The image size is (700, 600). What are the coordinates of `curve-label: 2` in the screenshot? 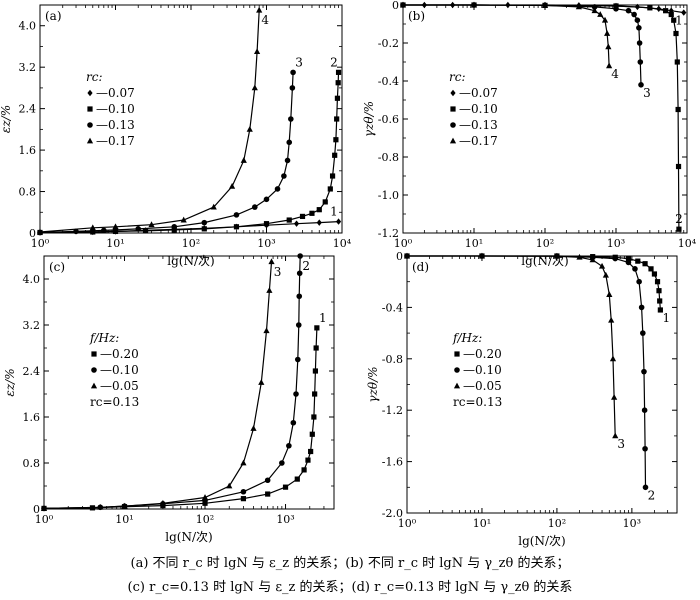 It's located at (306, 266).